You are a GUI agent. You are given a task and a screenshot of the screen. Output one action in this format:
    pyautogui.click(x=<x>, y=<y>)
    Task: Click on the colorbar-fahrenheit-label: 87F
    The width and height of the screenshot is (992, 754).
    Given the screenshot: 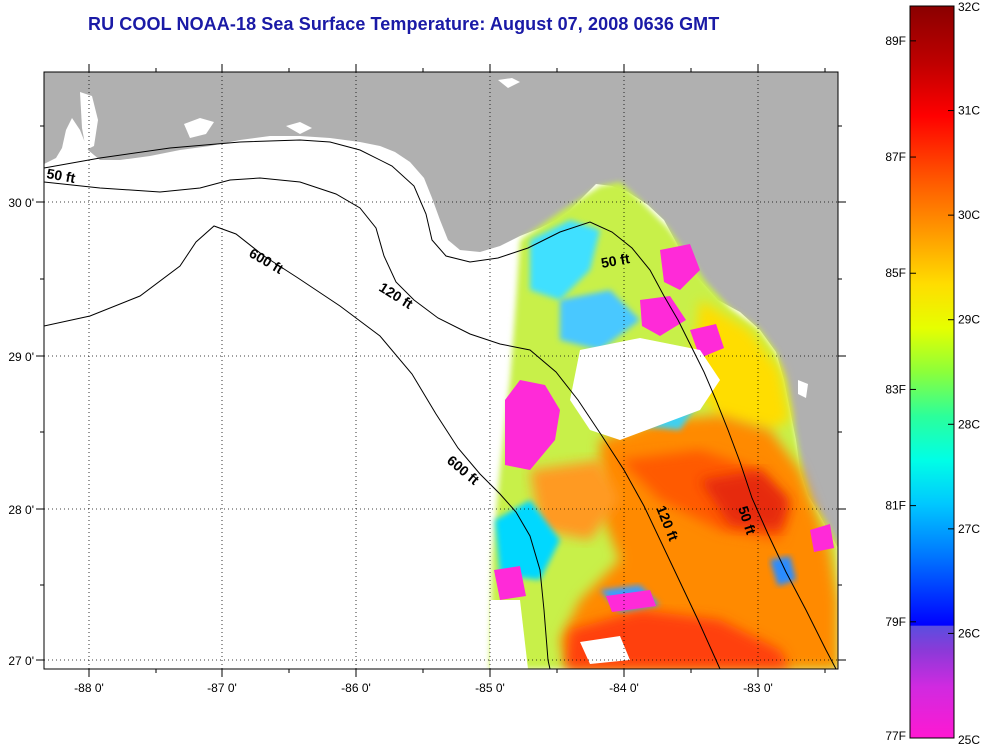 What is the action you would take?
    pyautogui.click(x=895, y=157)
    